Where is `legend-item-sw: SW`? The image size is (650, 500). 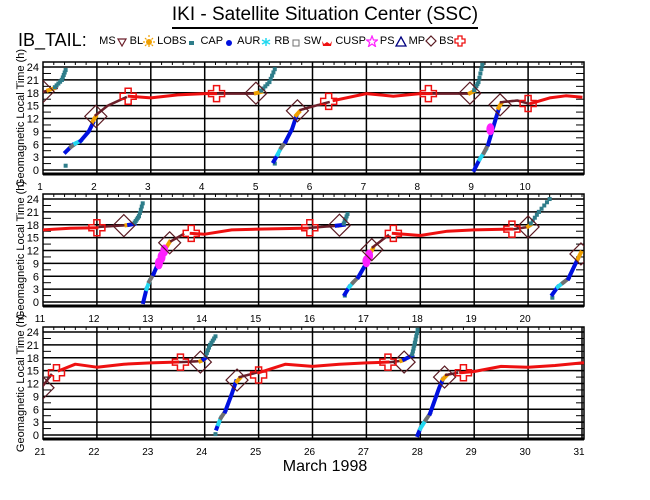
legend-item-sw: SW is located at coordinates (319, 41).